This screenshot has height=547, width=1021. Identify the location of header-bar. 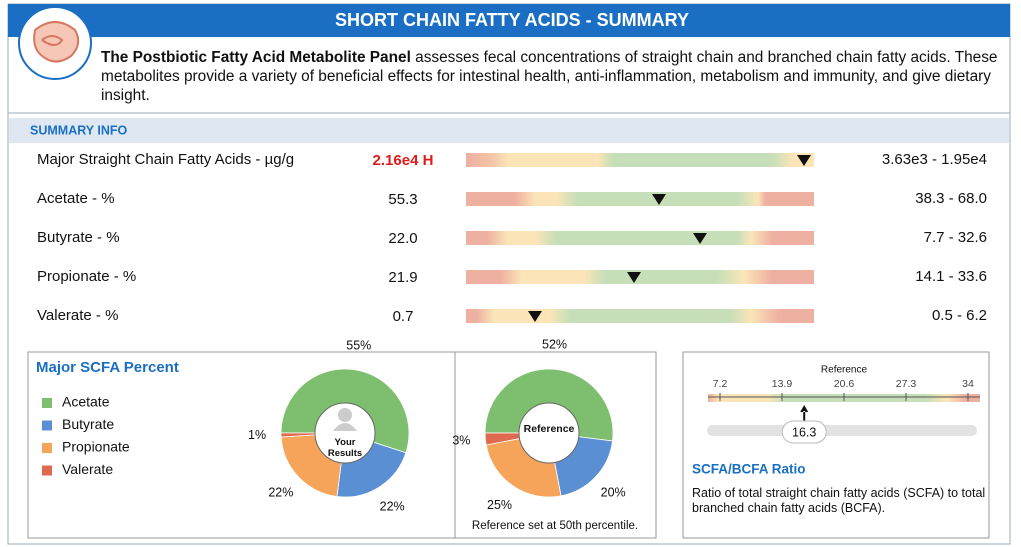
(509, 20).